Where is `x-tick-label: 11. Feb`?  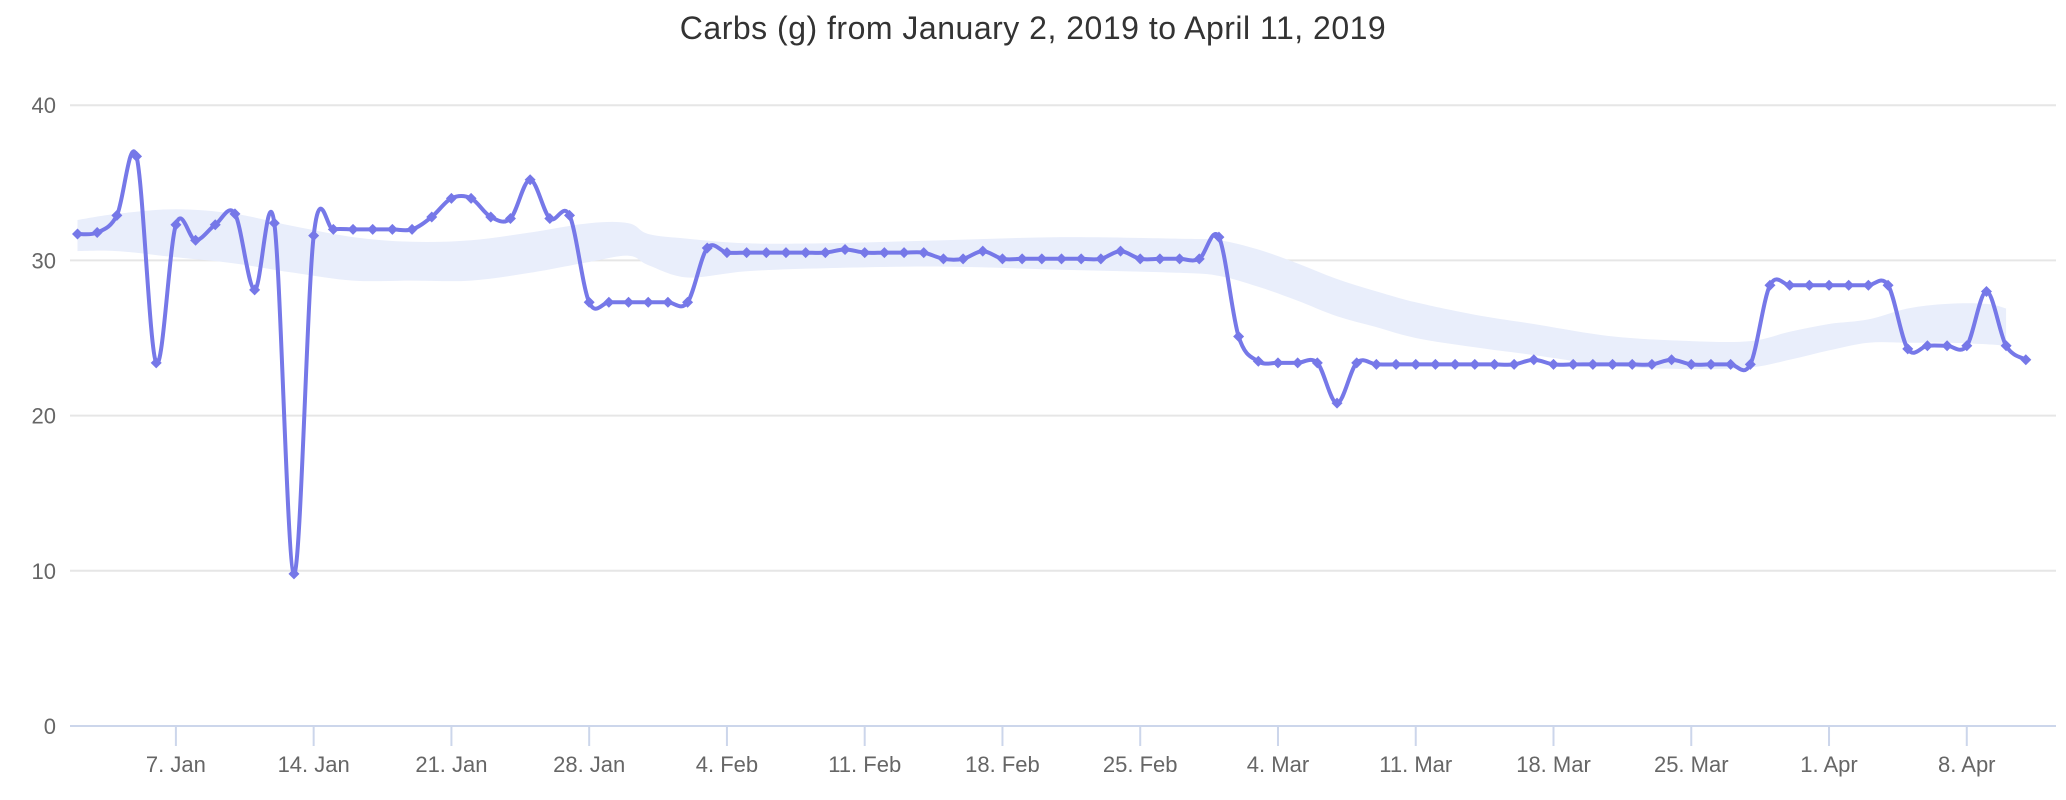
x-tick-label: 11. Feb is located at coordinates (864, 764).